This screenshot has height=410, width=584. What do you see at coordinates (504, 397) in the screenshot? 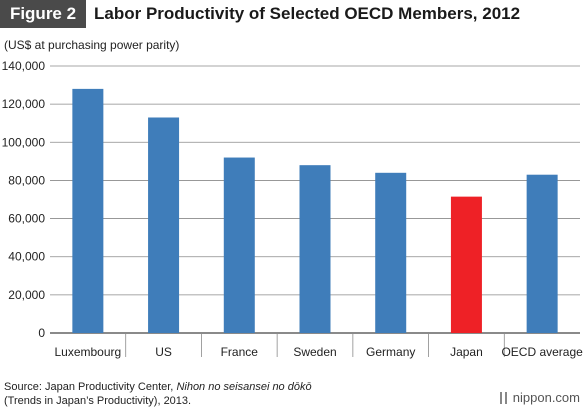
I see `nippon-logo-icon` at bounding box center [504, 397].